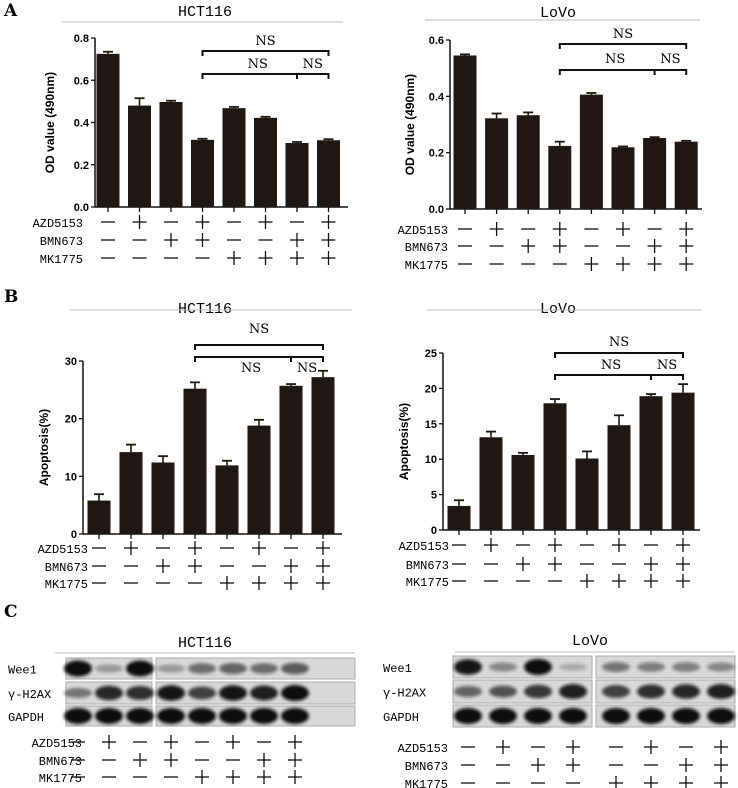 The width and height of the screenshot is (738, 788). What do you see at coordinates (50, 122) in the screenshot?
I see `y-axis-label: OD value (490nm)` at bounding box center [50, 122].